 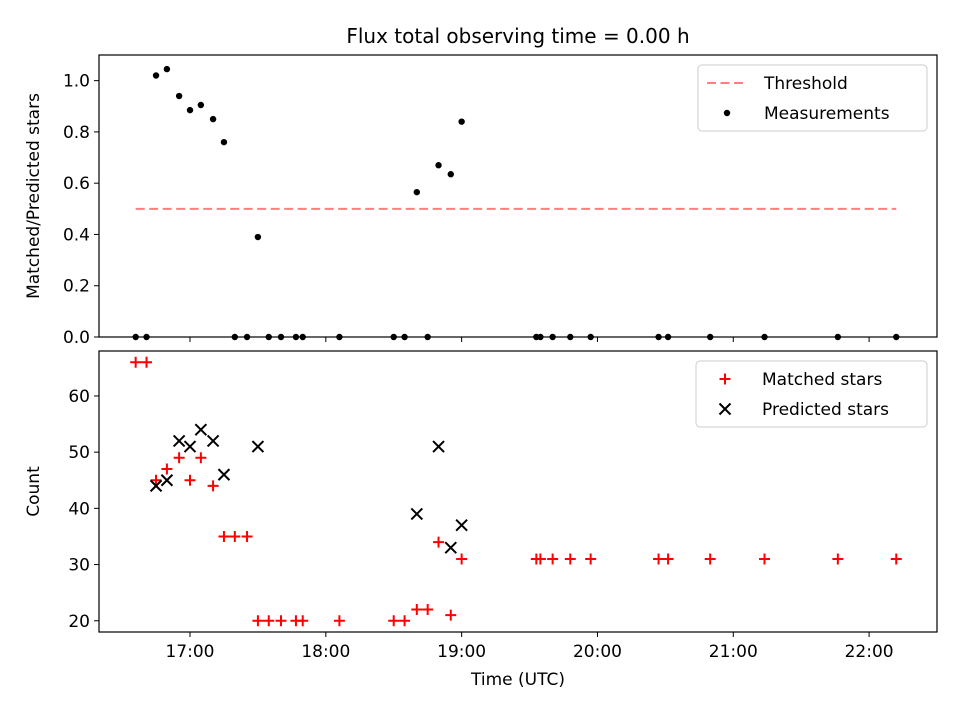 What do you see at coordinates (76, 235) in the screenshot?
I see `y-tick-label: 0.4` at bounding box center [76, 235].